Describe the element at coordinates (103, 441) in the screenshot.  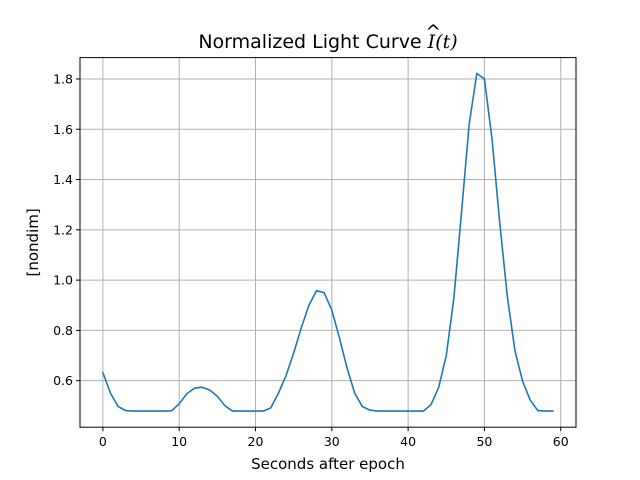
I see `x-tick-label: 0` at that location.